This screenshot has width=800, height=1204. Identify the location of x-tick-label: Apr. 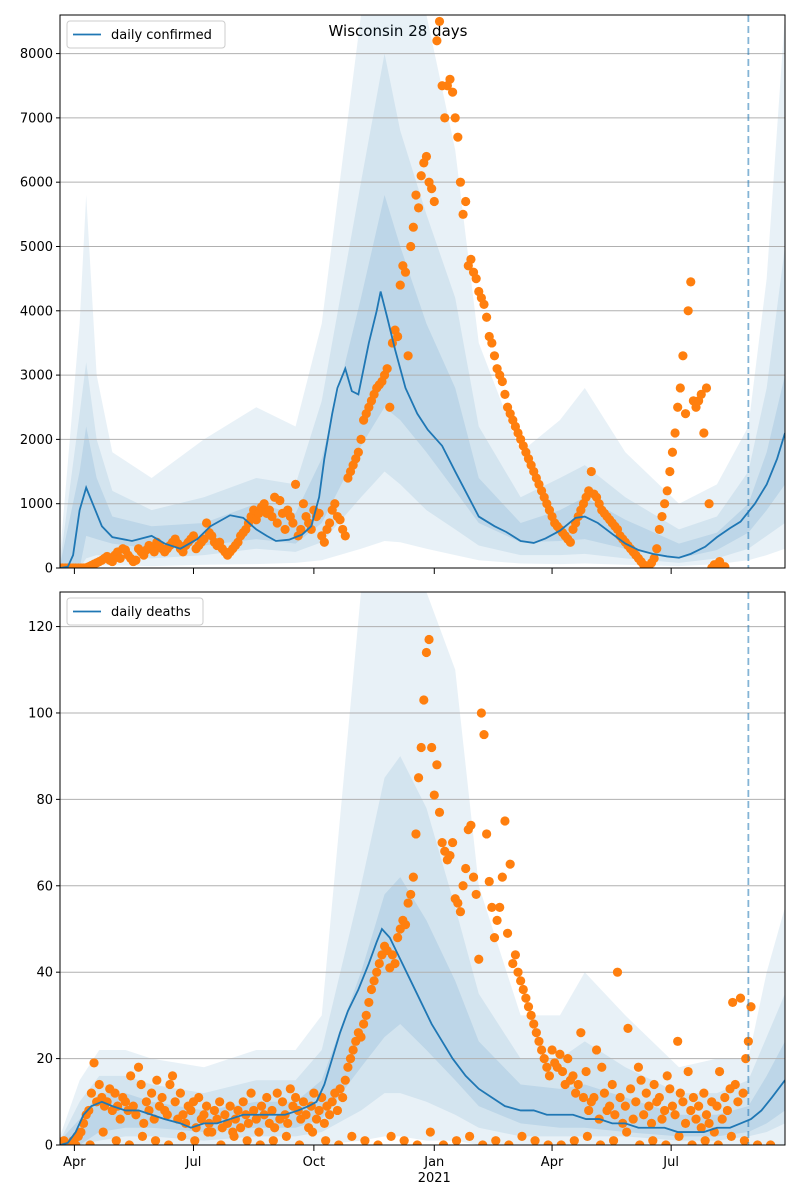
(552, 1162).